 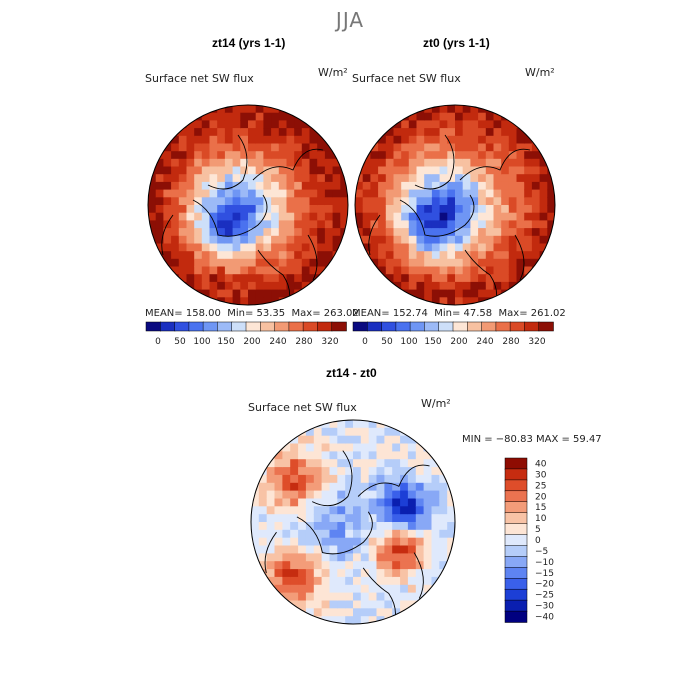 What do you see at coordinates (302, 407) in the screenshot?
I see `diff-panel-variable: Surface net SW flux` at bounding box center [302, 407].